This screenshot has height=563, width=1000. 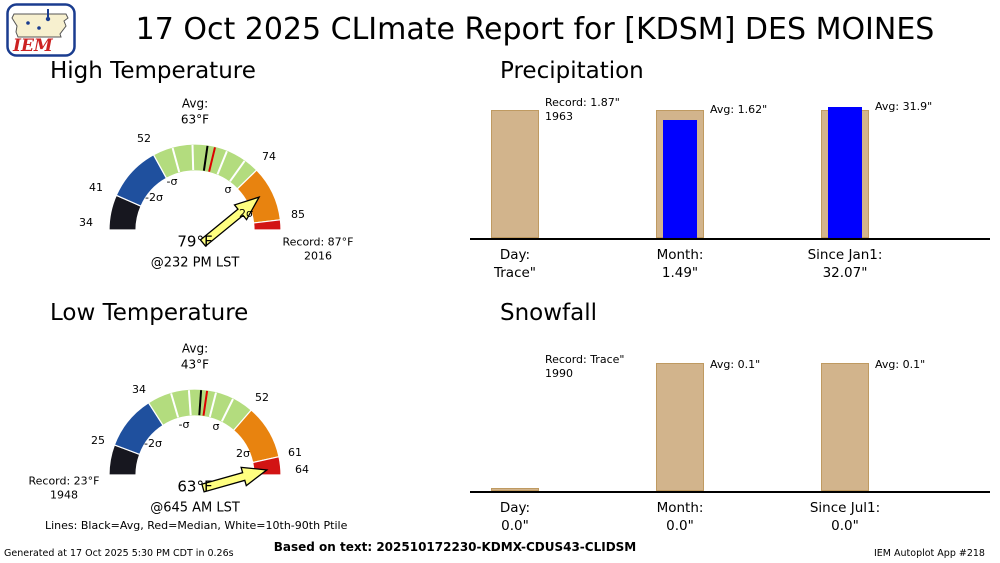 I want to click on month-note: Avg: 1.62", so click(x=738, y=110).